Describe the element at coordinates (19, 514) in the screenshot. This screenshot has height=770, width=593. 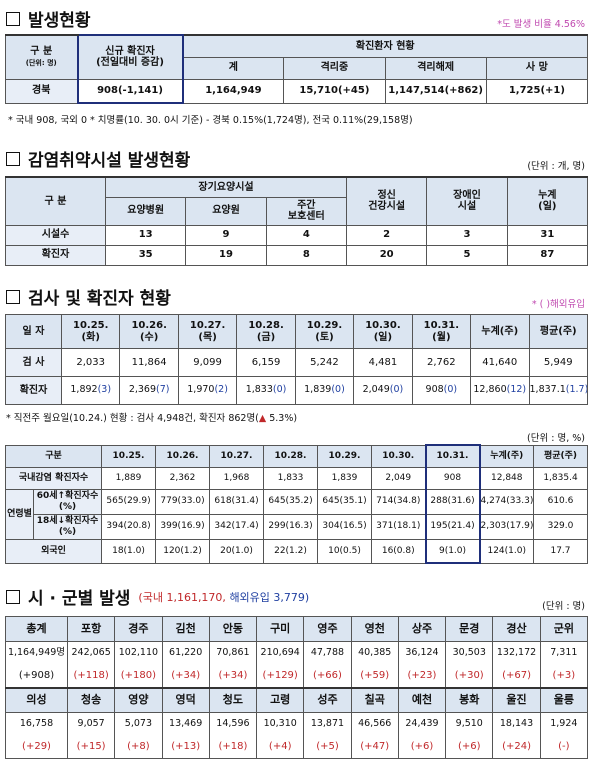
I see `row-label: 연령별` at that location.